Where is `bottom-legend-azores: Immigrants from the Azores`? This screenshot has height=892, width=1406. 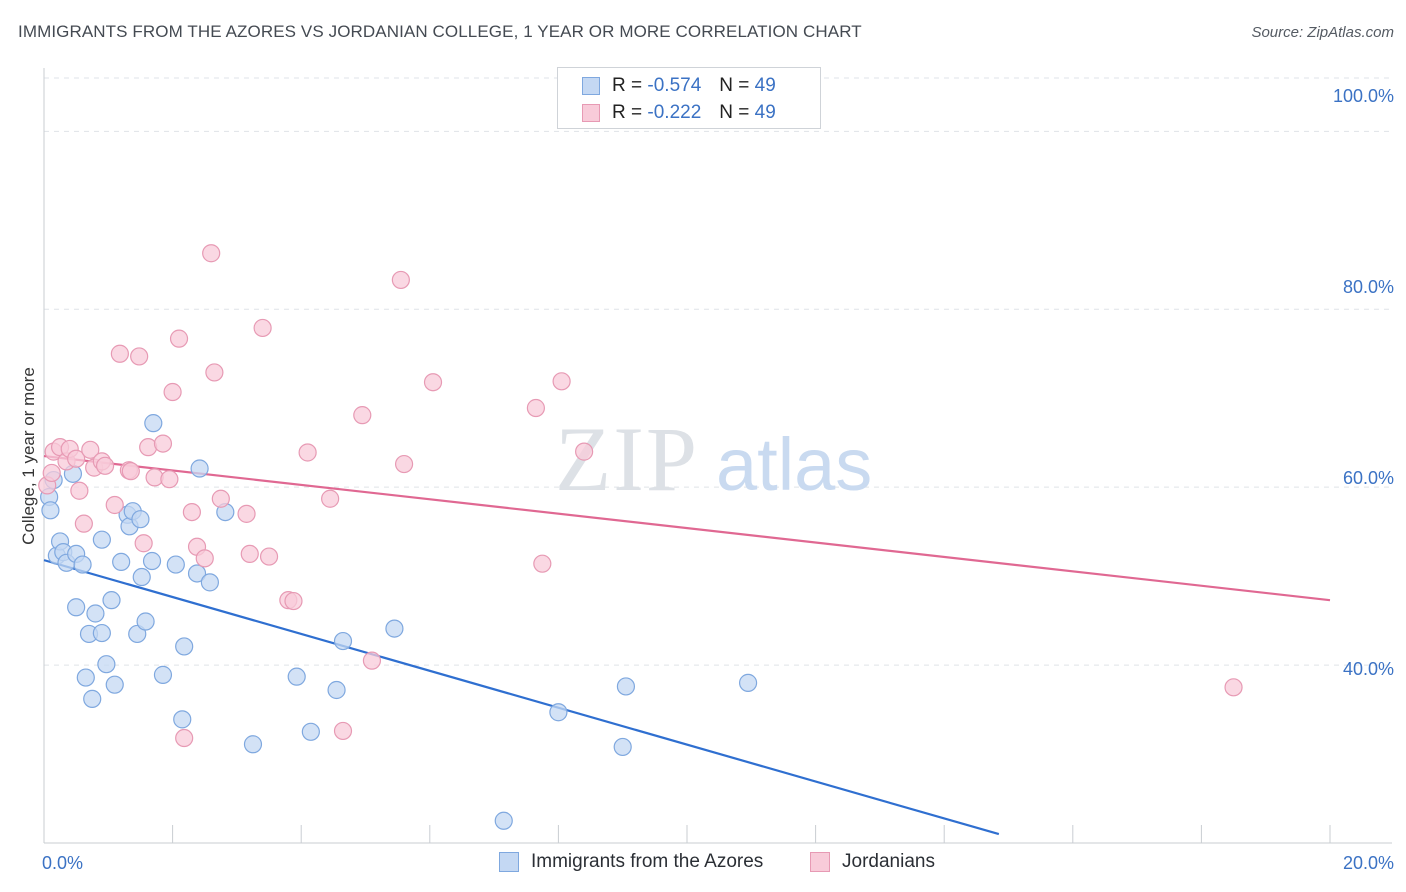 bottom-legend-azores: Immigrants from the Azores is located at coordinates (631, 862).